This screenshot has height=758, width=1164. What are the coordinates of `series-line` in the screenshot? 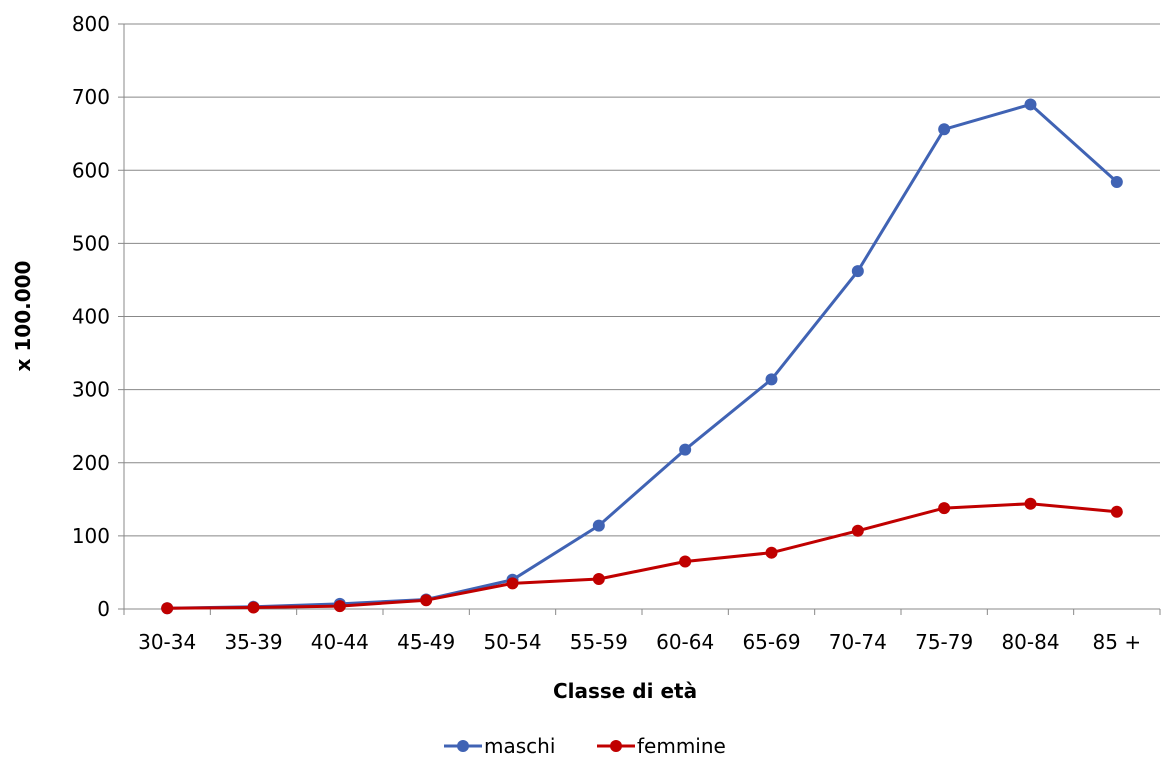 It's located at (642, 556).